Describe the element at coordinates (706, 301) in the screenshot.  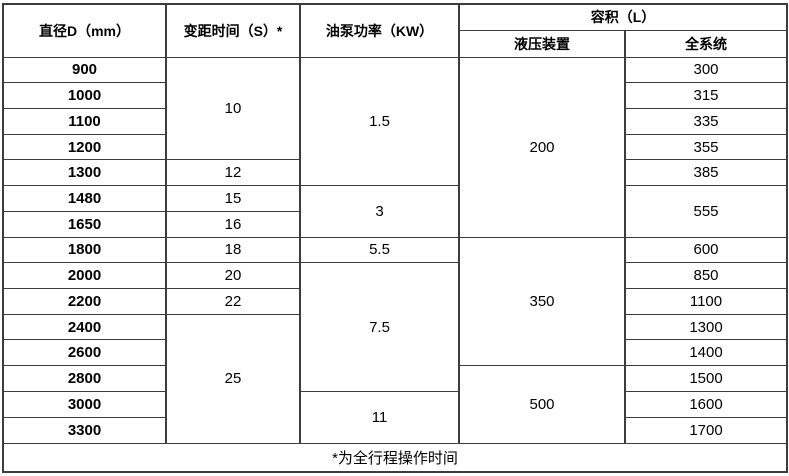
I see `cell-full-system: 1100` at that location.